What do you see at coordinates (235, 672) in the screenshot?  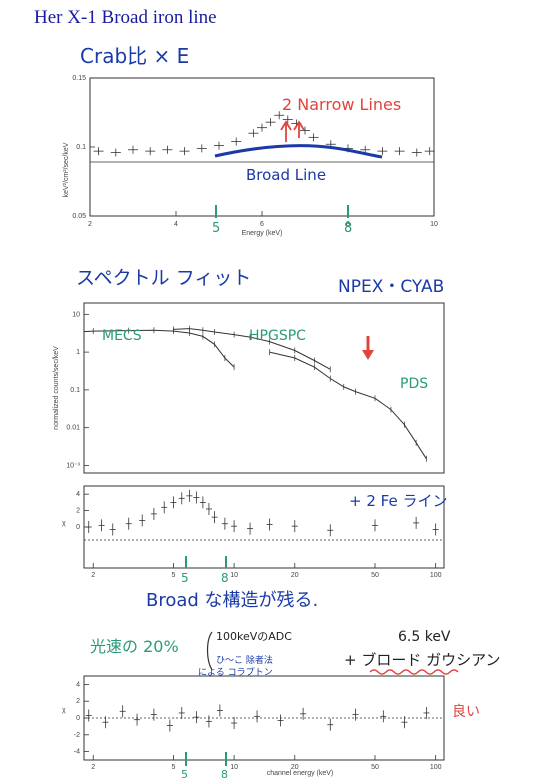 I see `adc-note-3: による コラプトン` at bounding box center [235, 672].